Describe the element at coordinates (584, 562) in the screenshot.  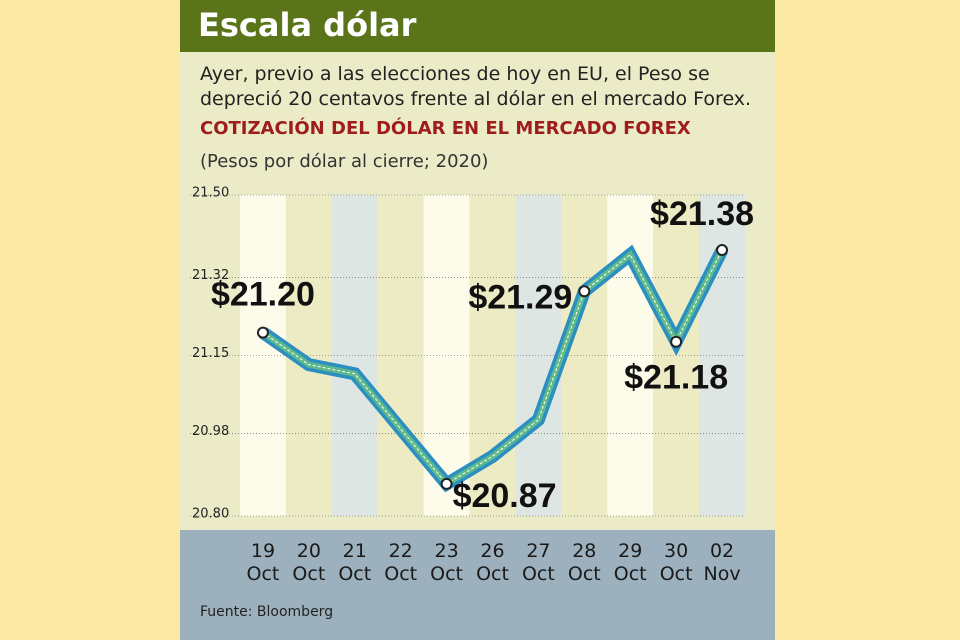
I see `x-tick-label: 28 Oct` at that location.